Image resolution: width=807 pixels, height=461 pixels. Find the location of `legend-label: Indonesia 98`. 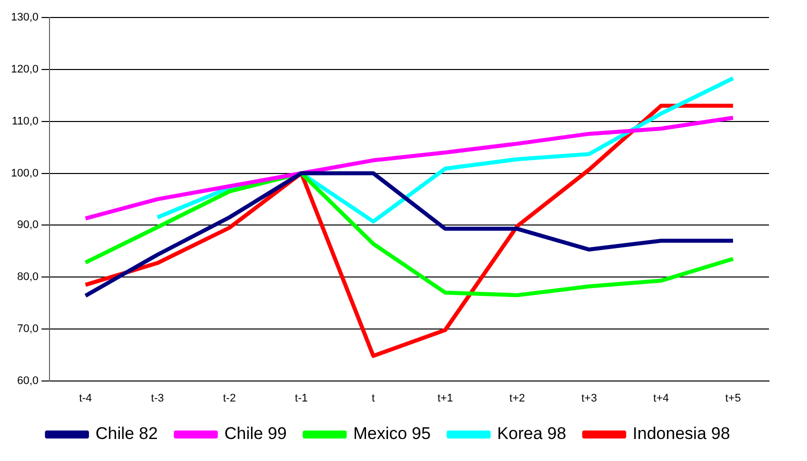

legend-label: Indonesia 98 is located at coordinates (681, 434).